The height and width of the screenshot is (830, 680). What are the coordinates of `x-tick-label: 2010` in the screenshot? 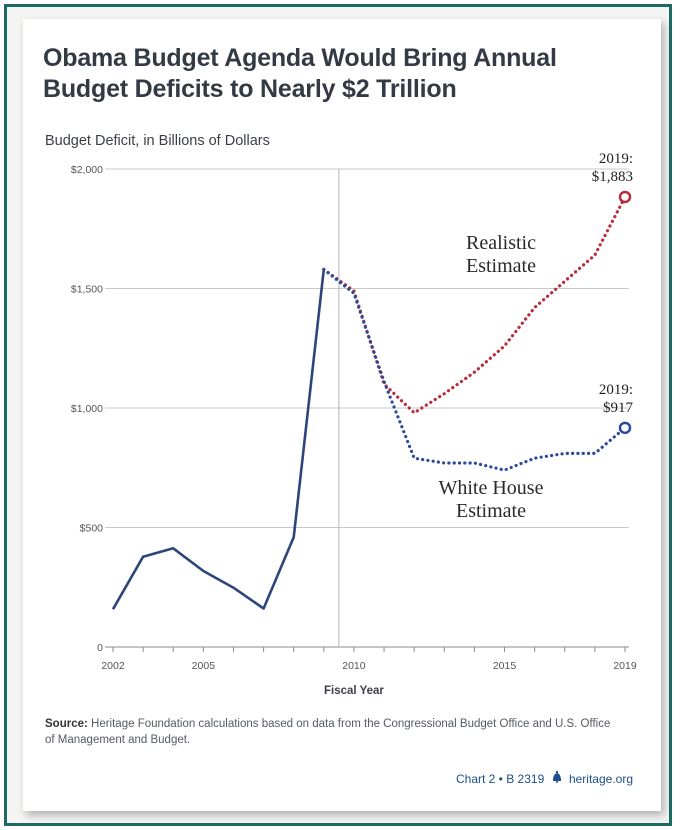 It's located at (354, 666).